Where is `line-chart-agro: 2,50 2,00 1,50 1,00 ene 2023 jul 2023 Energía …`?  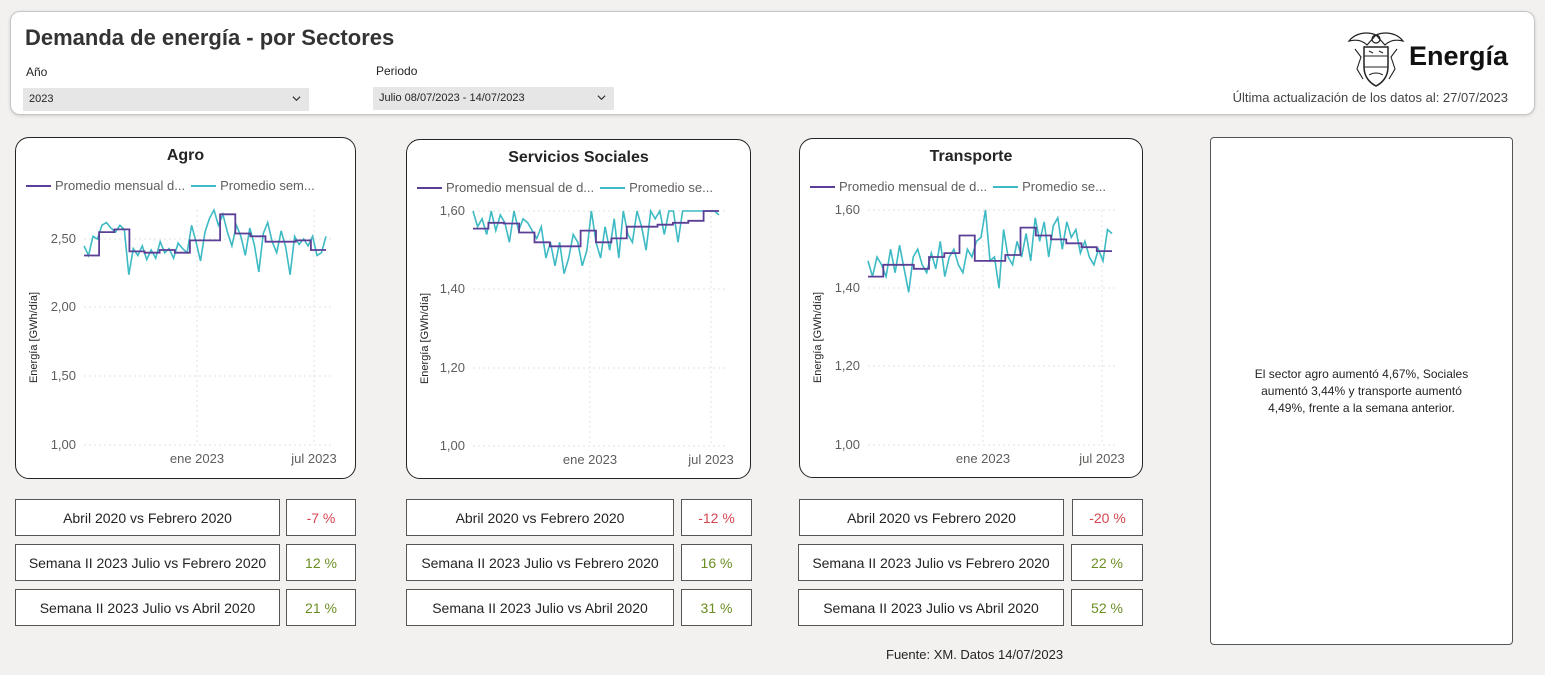 line-chart-agro: 2,50 2,00 1,50 1,00 ene 2023 jul 2023 Energía … is located at coordinates (186, 309).